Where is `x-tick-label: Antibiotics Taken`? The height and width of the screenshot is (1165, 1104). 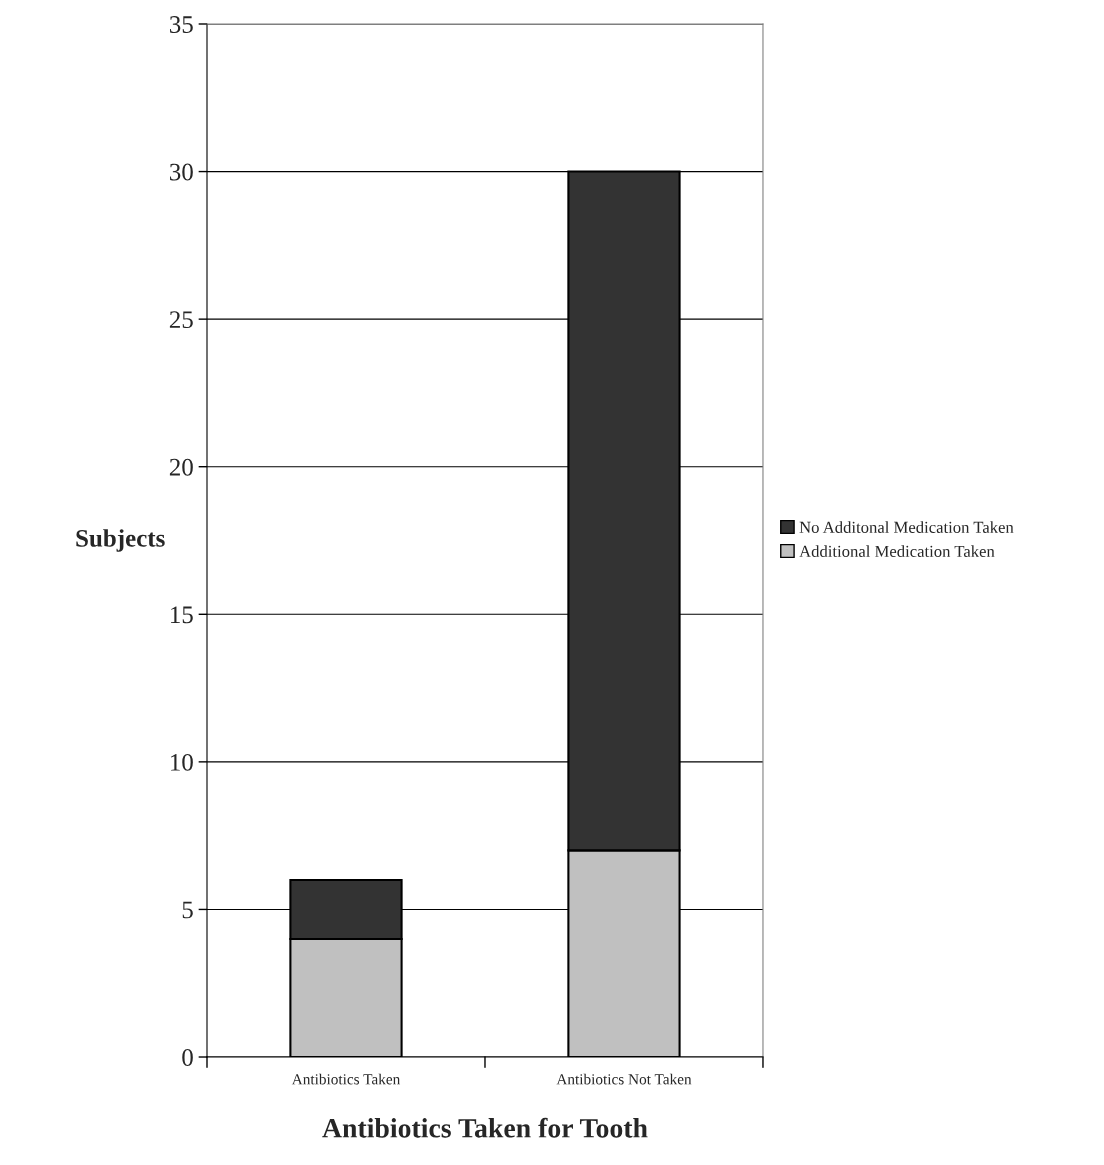 x-tick-label: Antibiotics Taken is located at coordinates (346, 1079).